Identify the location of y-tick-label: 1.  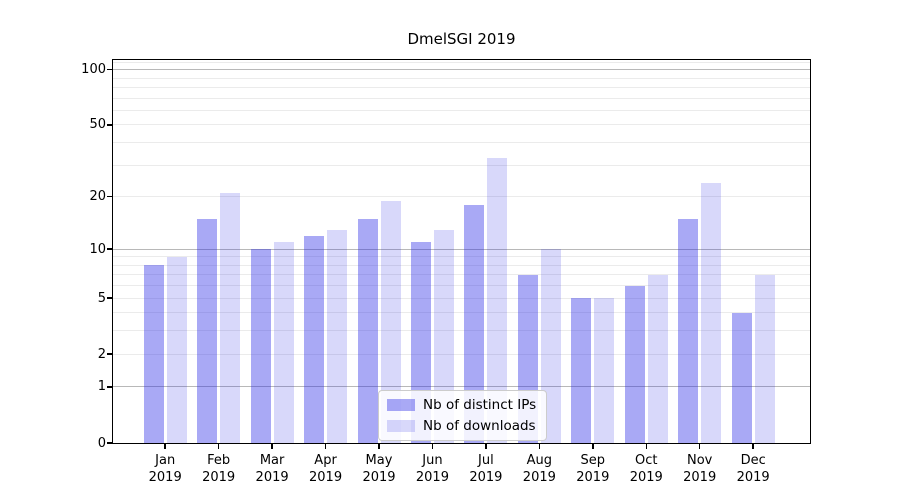
(101, 387).